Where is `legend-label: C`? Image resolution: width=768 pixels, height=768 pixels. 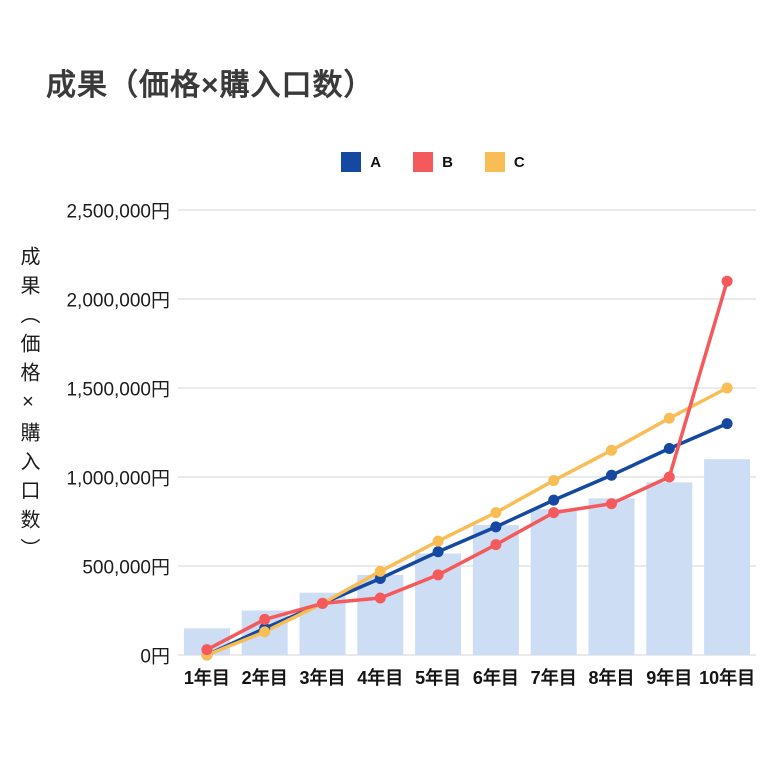
legend-label: C is located at coordinates (519, 162).